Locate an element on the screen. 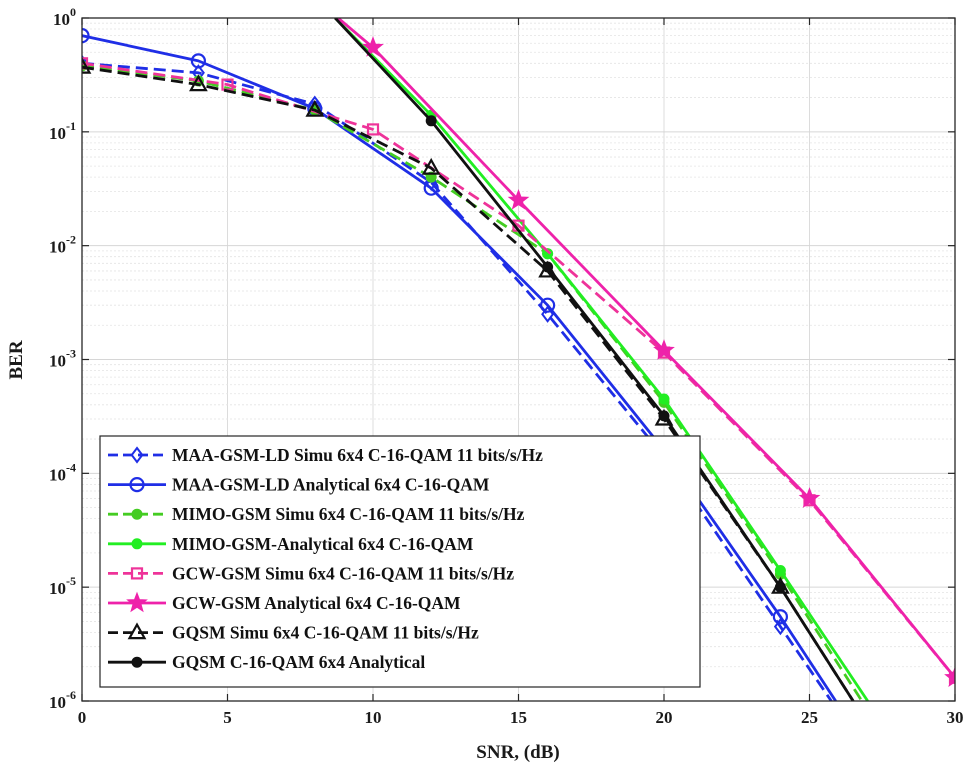 The image size is (968, 774). y-tick-label: 10⁻² is located at coordinates (62, 245).